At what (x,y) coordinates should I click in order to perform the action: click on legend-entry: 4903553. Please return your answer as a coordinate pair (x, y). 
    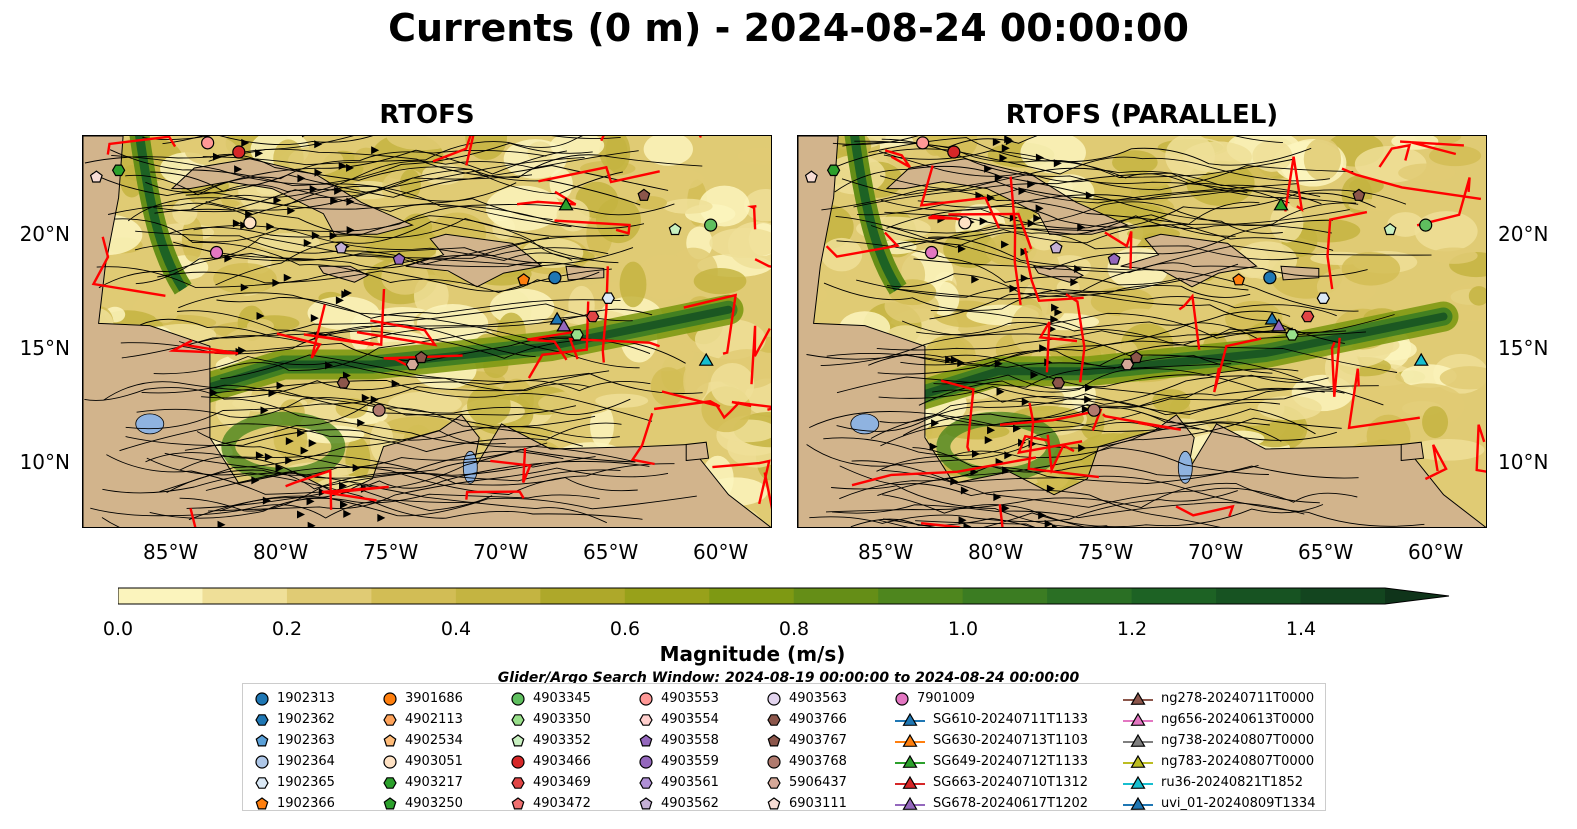
    Looking at the image, I should click on (679, 698).